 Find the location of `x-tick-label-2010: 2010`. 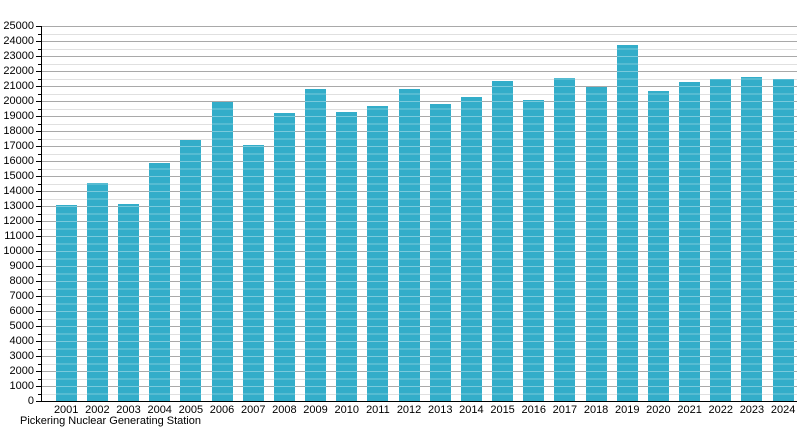

x-tick-label-2010: 2010 is located at coordinates (346, 410).